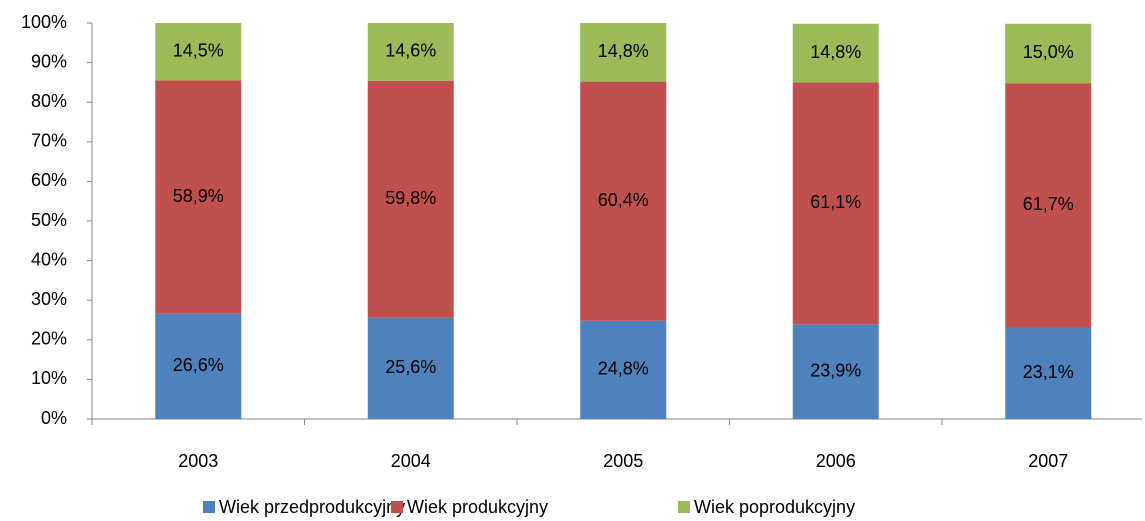 The height and width of the screenshot is (521, 1145). I want to click on value-label: 23,9%, so click(835, 370).